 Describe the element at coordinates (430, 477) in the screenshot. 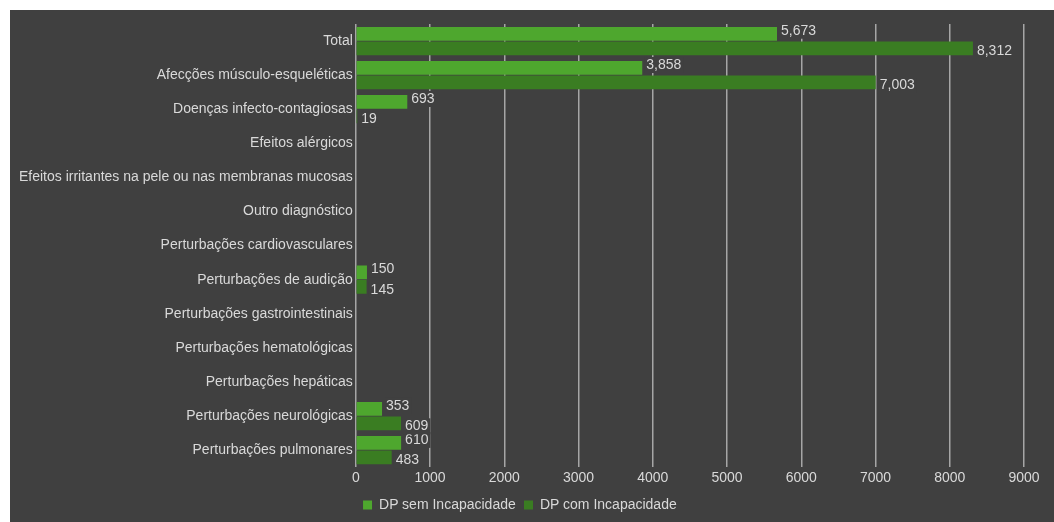

I see `x-tick-label: 1000` at that location.